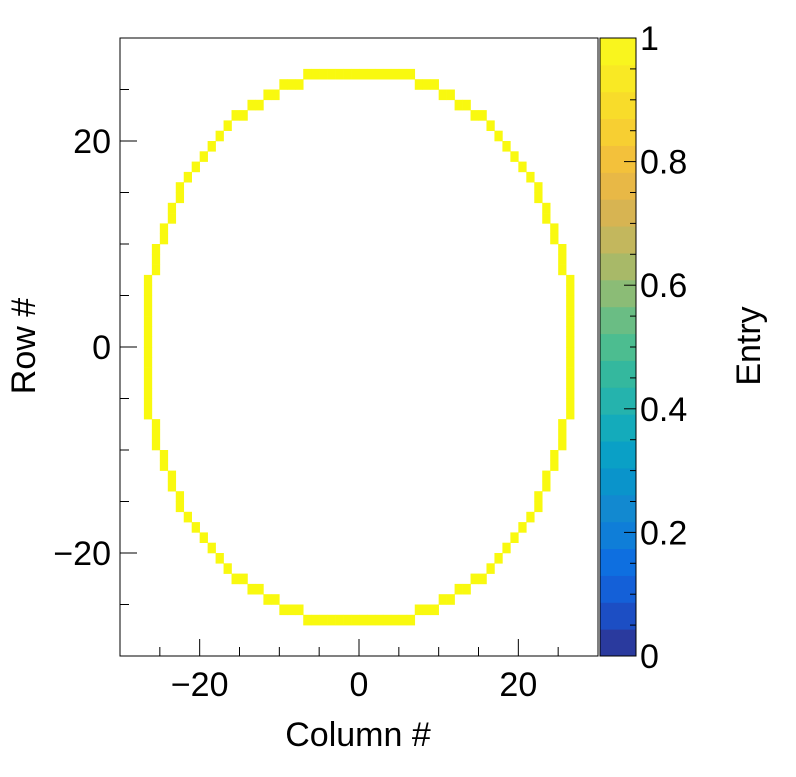  What do you see at coordinates (358, 735) in the screenshot?
I see `x-axis-title: Column #` at bounding box center [358, 735].